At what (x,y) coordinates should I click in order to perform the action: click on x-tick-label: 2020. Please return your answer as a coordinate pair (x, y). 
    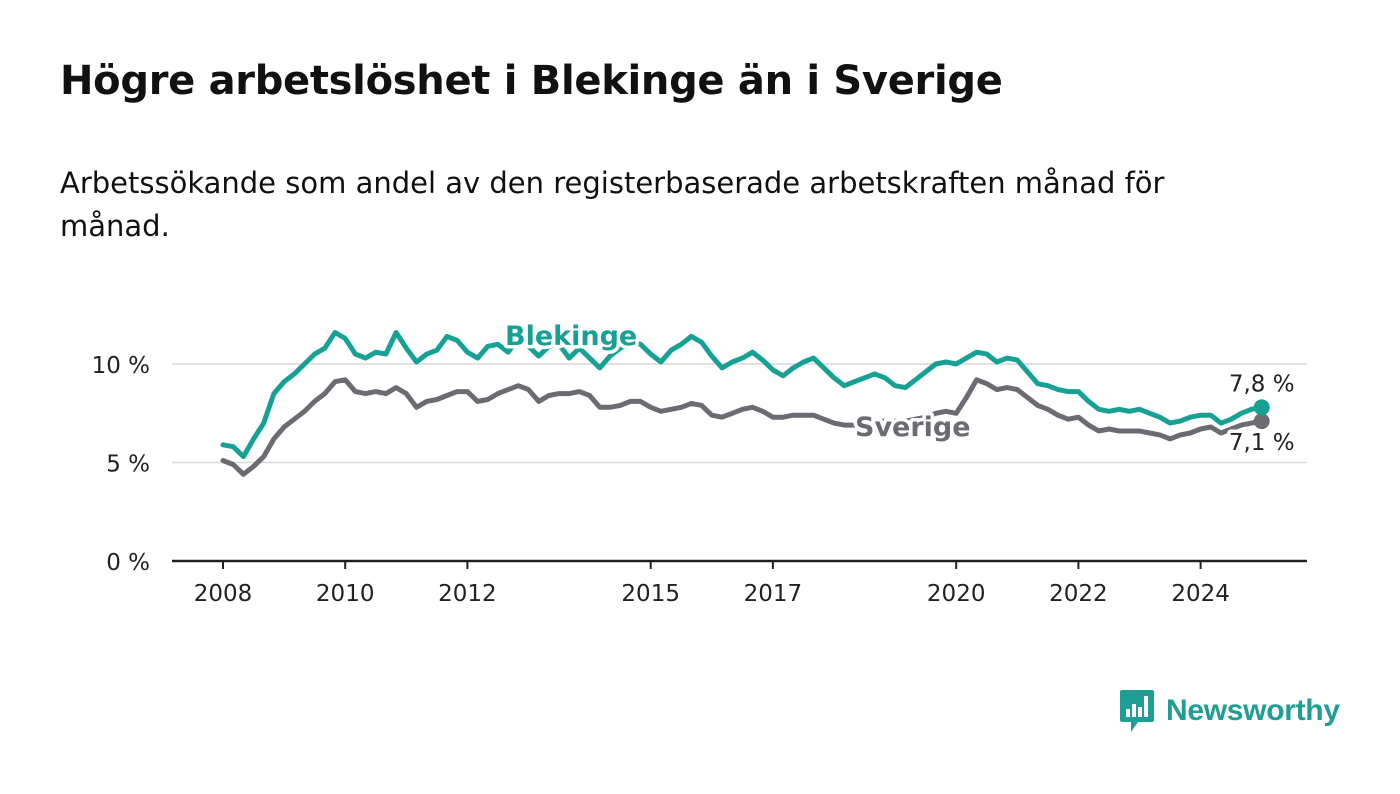
    Looking at the image, I should click on (956, 594).